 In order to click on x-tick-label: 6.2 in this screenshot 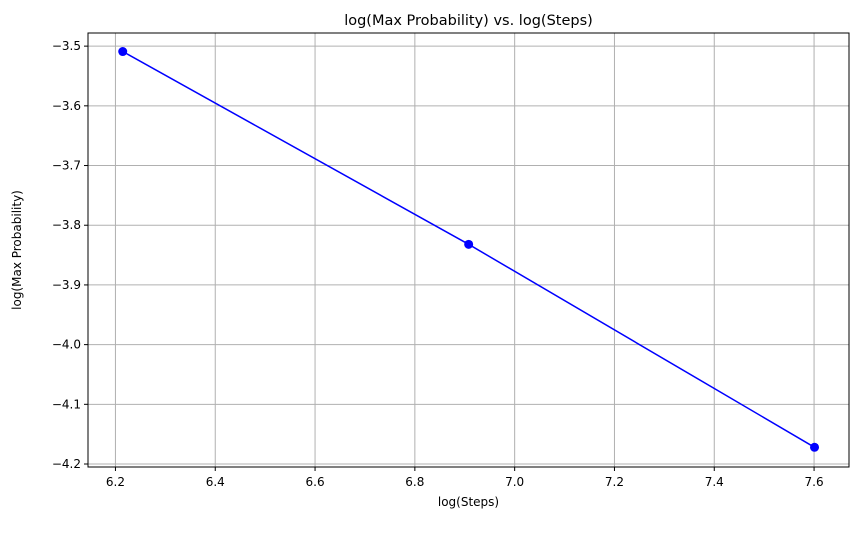, I will do `click(115, 482)`.